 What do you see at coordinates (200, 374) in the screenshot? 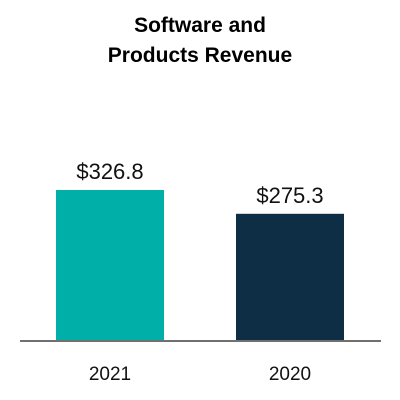
I see `x-tick-labels: 2021 2020` at bounding box center [200, 374].